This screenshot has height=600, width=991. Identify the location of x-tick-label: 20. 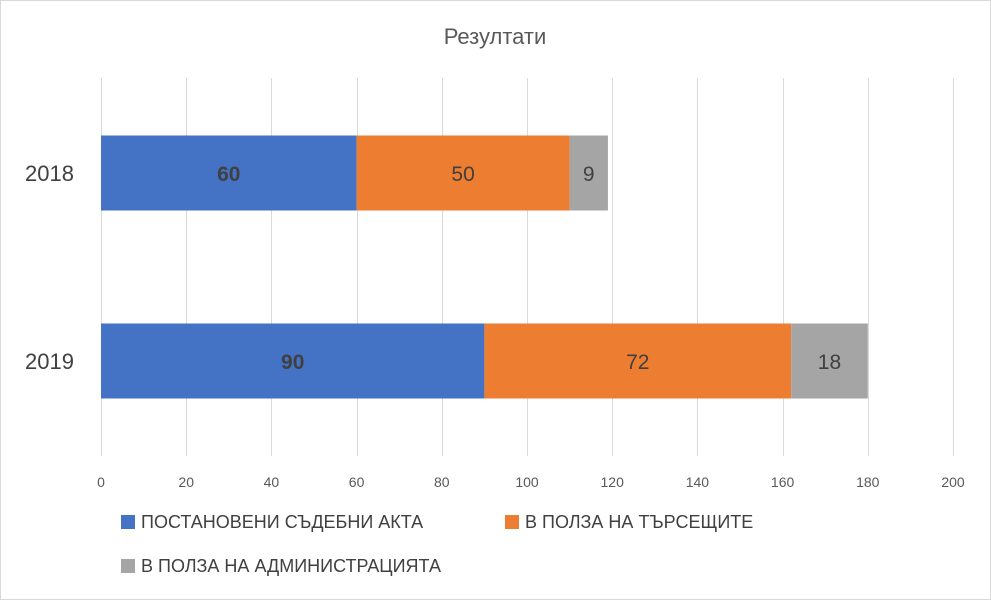
(186, 482).